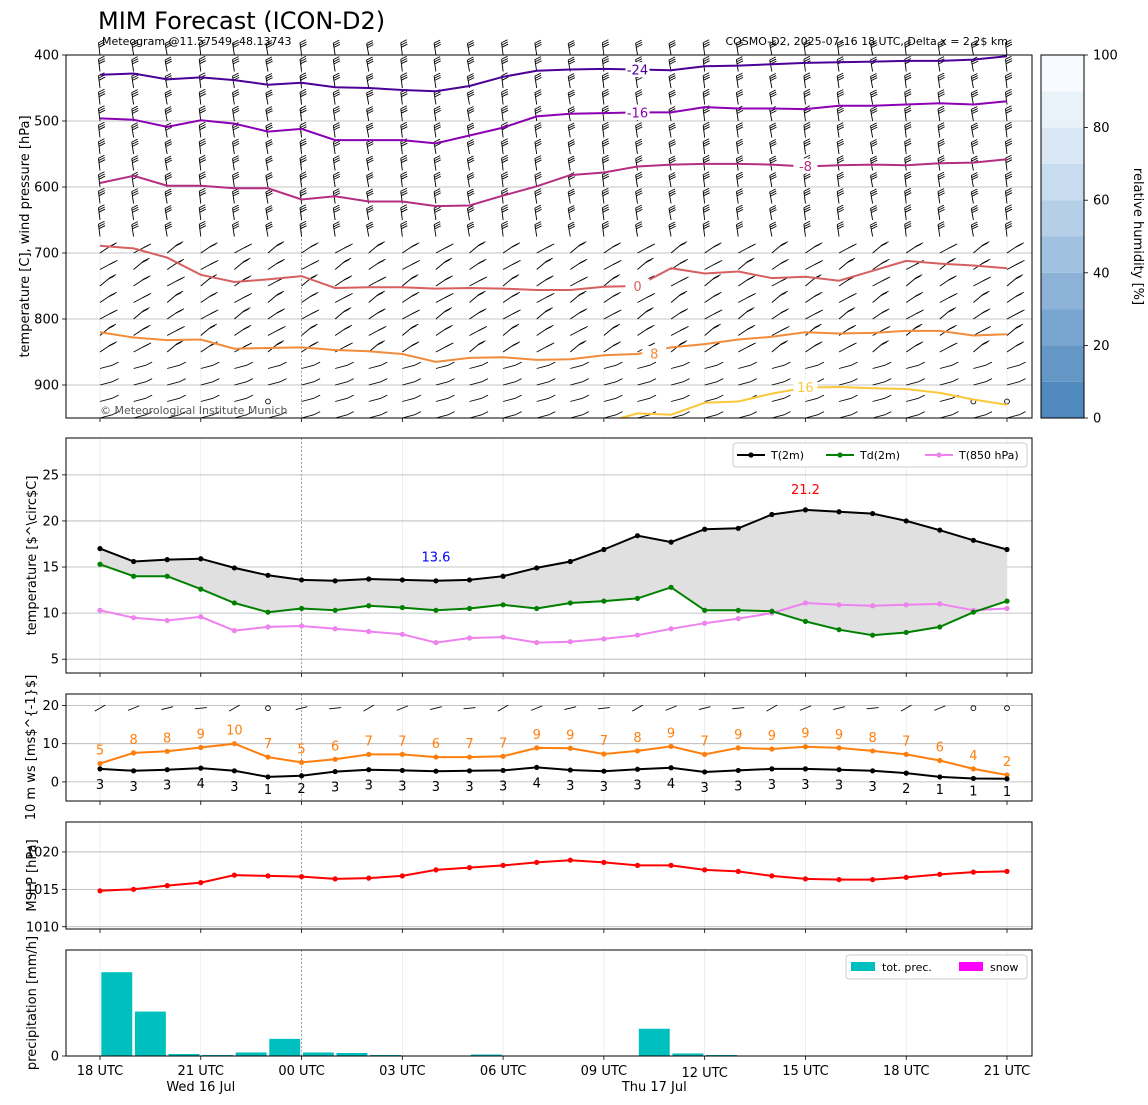 The image size is (1148, 1105). I want to click on y-axis-label: MSLP [hPa], so click(32, 875).